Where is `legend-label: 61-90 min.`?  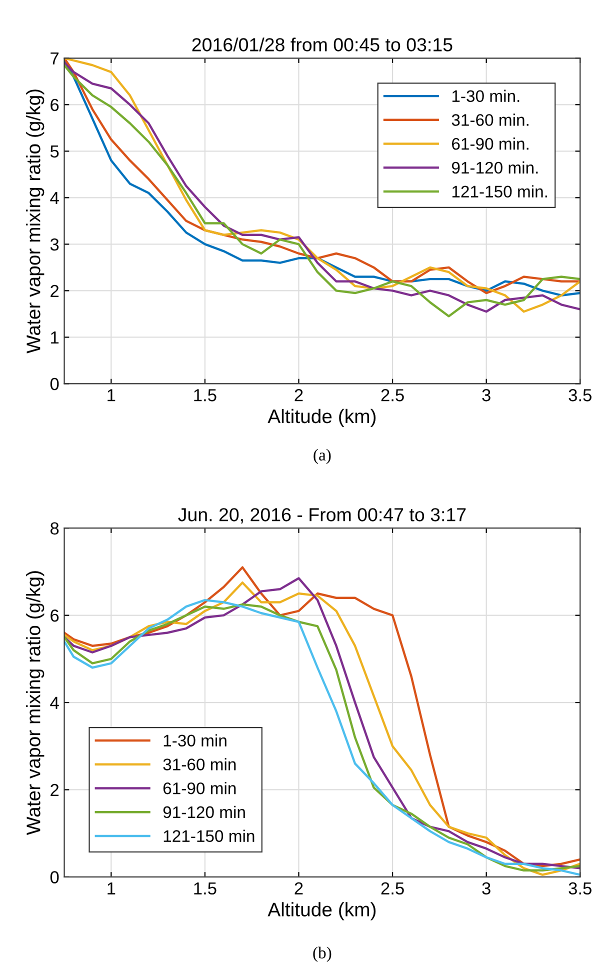 legend-label: 61-90 min. is located at coordinates (490, 144).